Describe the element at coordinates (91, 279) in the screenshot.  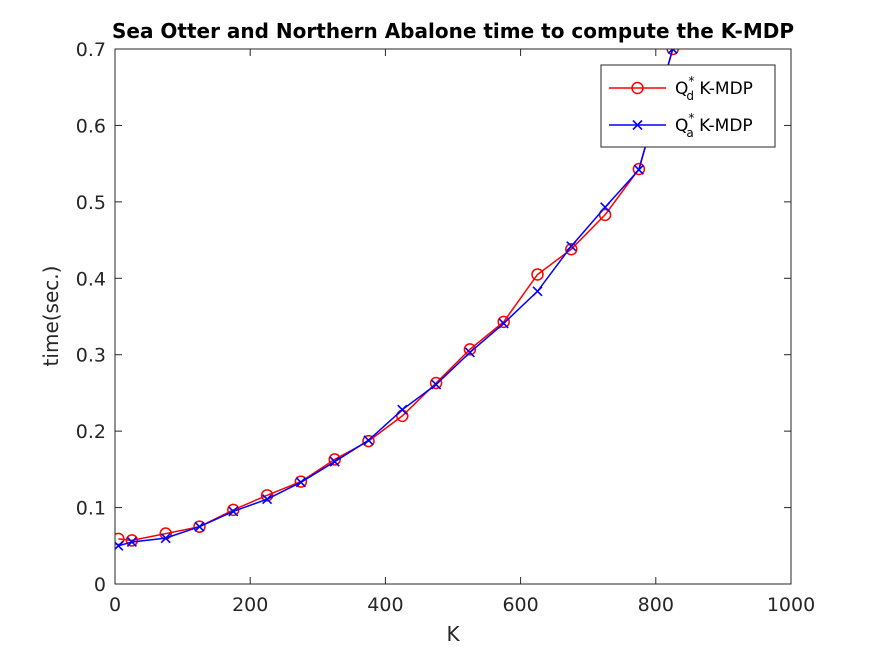
I see `y-tick-label: 0.4` at that location.